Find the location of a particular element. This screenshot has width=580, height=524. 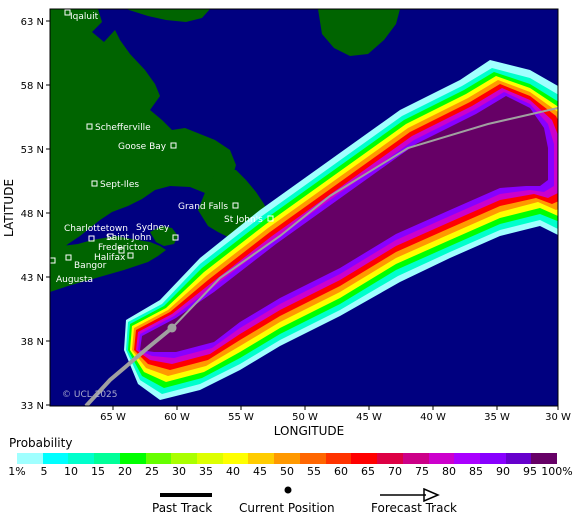

city-label: Sept-Iles is located at coordinates (119, 185).